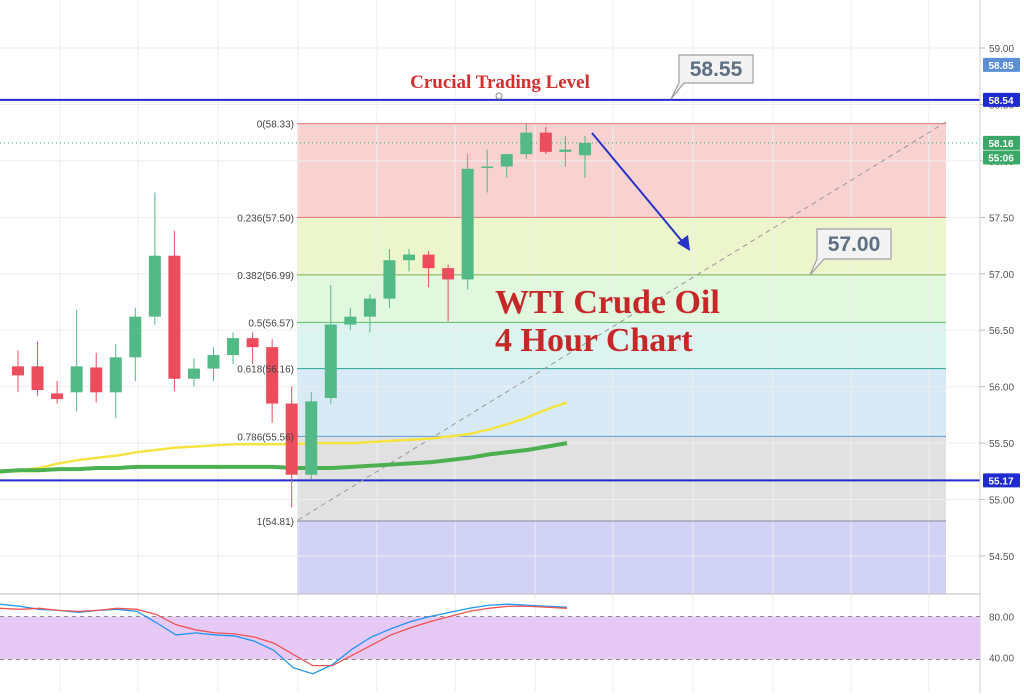 The width and height of the screenshot is (1024, 698). Describe the element at coordinates (283, 636) in the screenshot. I see `oscillator-line-d` at that location.